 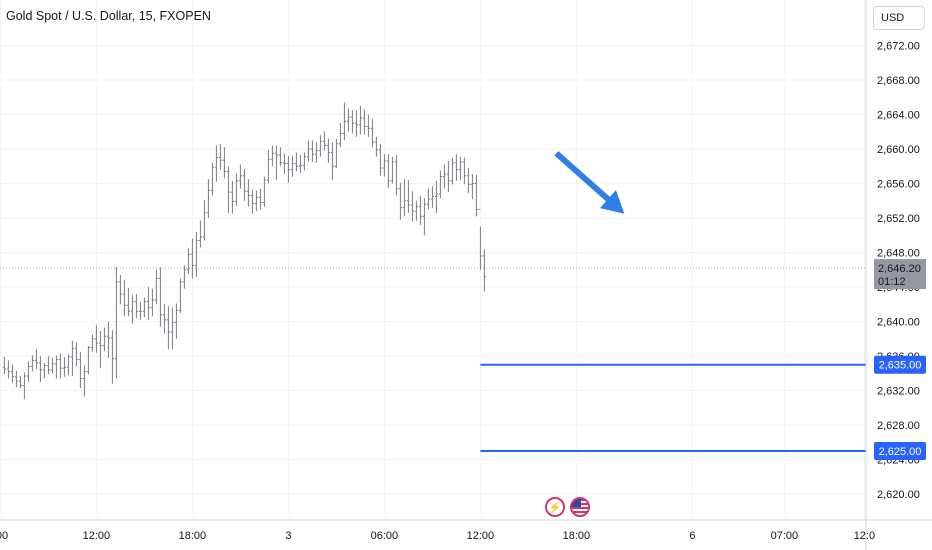 I want to click on y-tick-label: 2,628.00, so click(x=898, y=426).